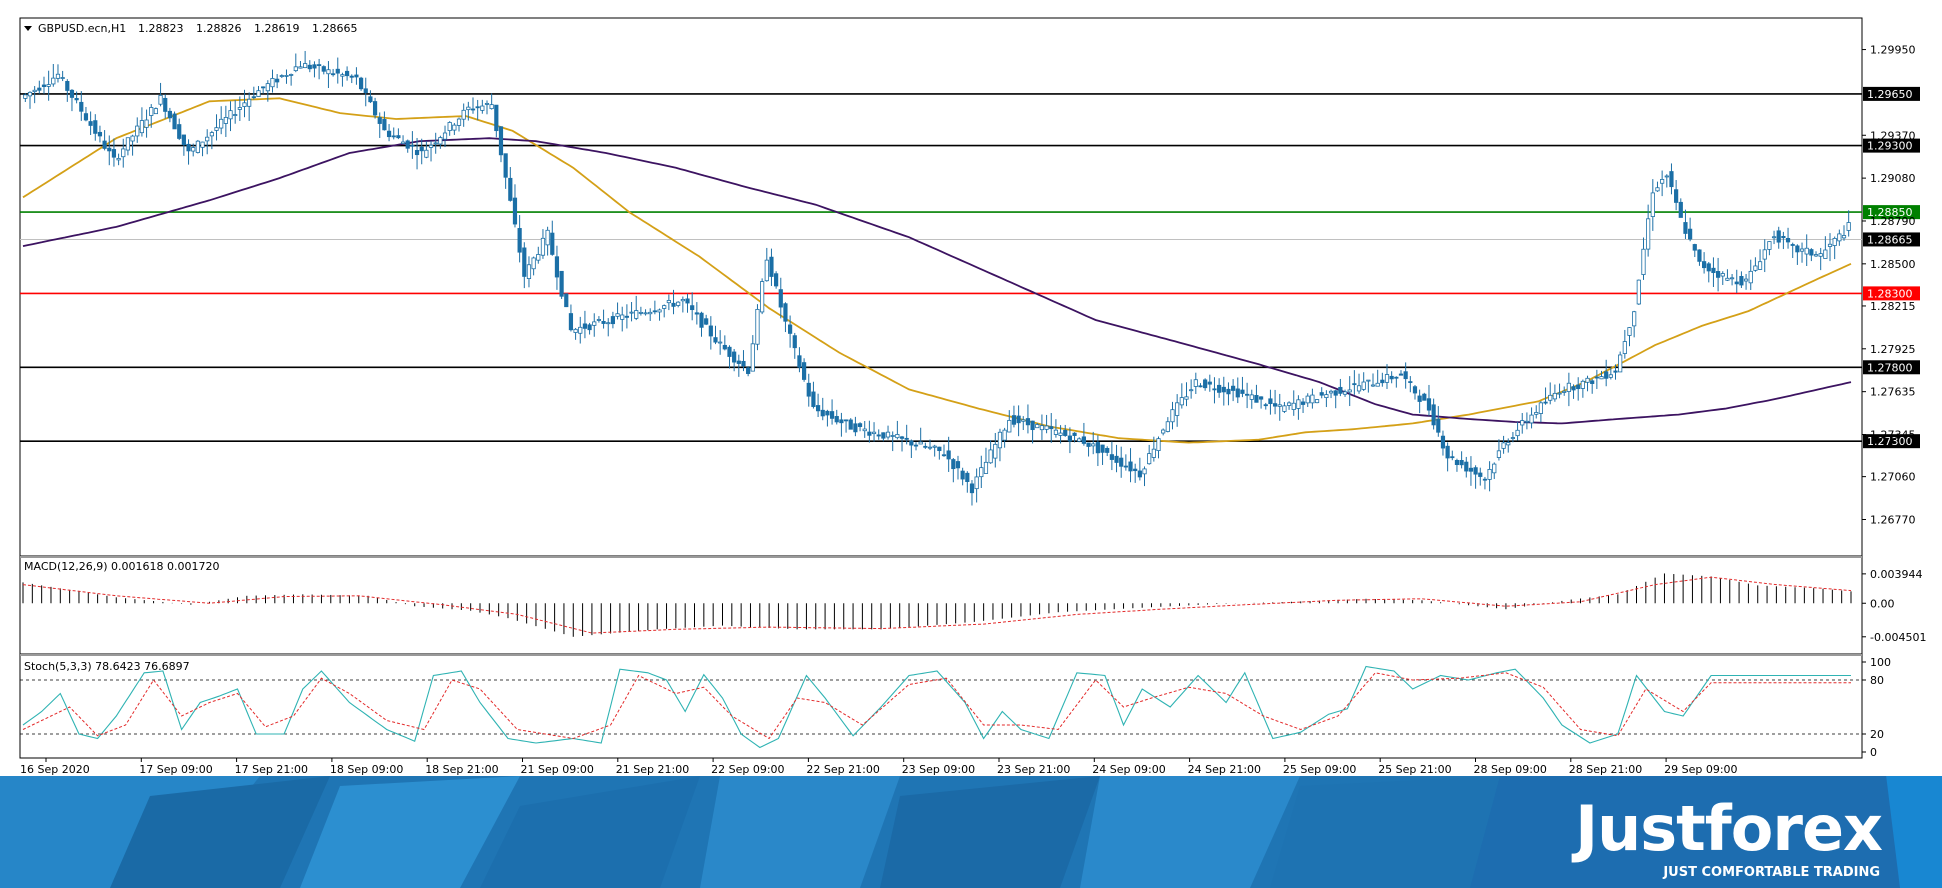  What do you see at coordinates (1890, 212) in the screenshot?
I see `level-tag-label: 1.28850` at bounding box center [1890, 212].